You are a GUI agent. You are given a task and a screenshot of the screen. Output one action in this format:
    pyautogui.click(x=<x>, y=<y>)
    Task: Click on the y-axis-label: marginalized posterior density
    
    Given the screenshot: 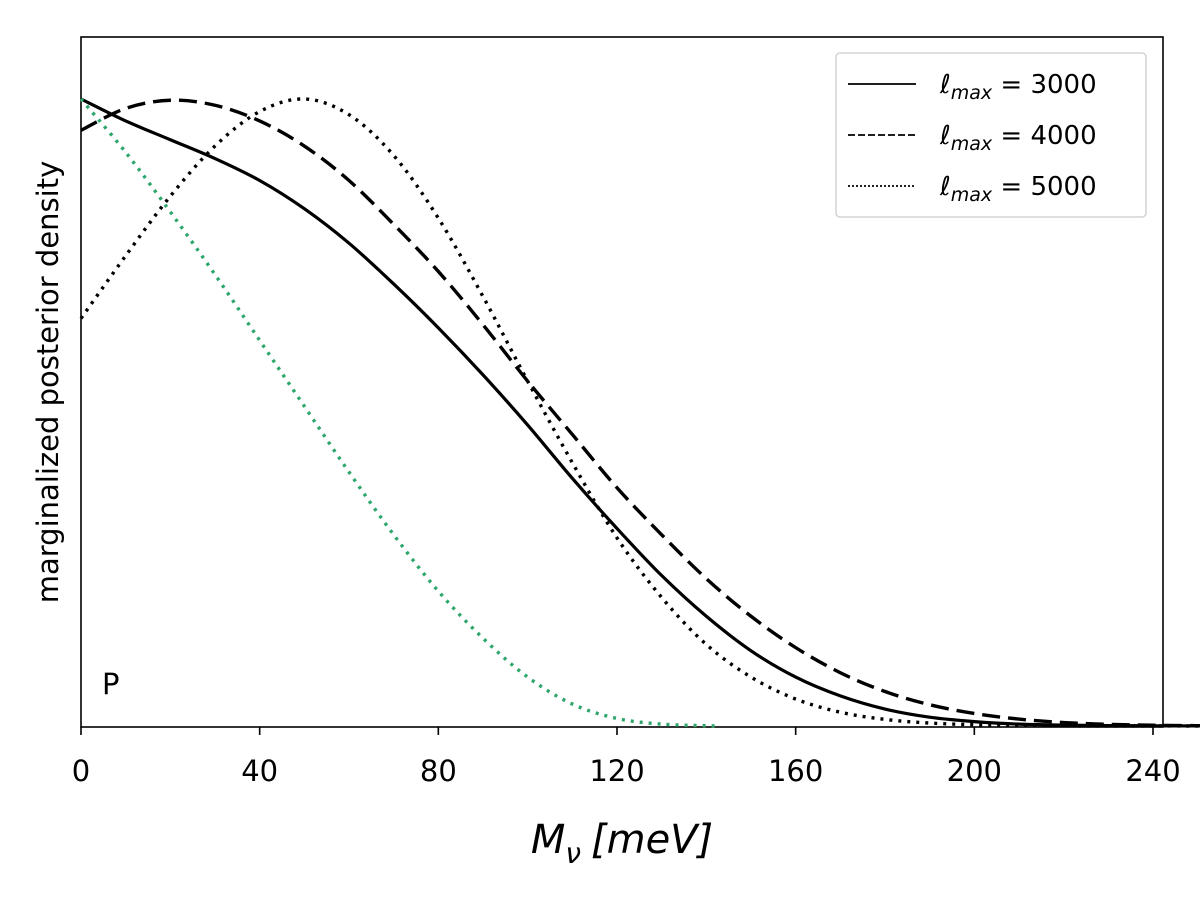 What is the action you would take?
    pyautogui.click(x=48, y=382)
    